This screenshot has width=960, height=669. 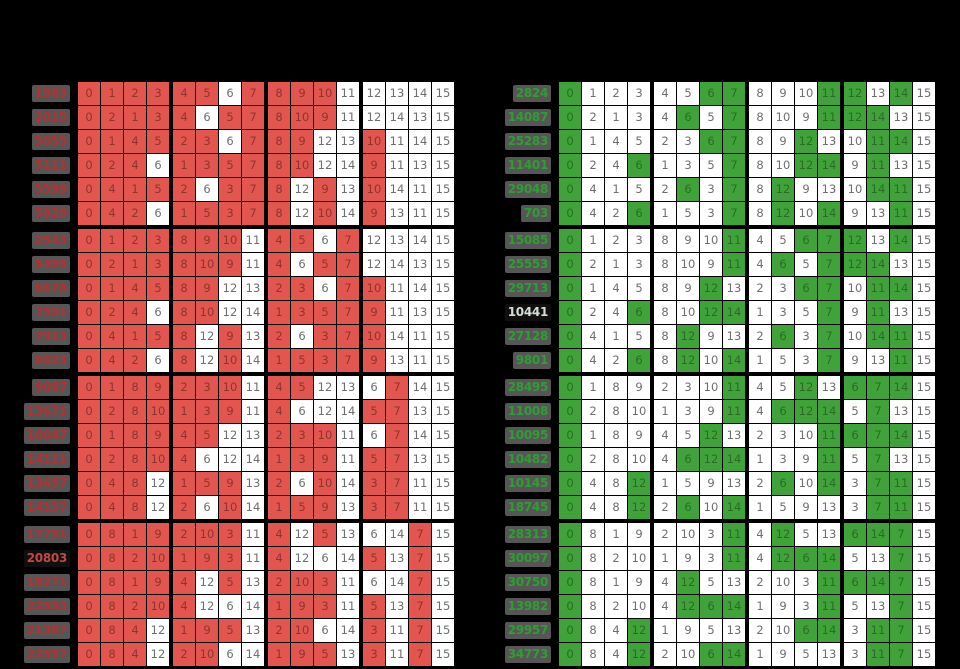 What do you see at coordinates (42, 654) in the screenshot?
I see `row-label-cell: 22557` at bounding box center [42, 654].